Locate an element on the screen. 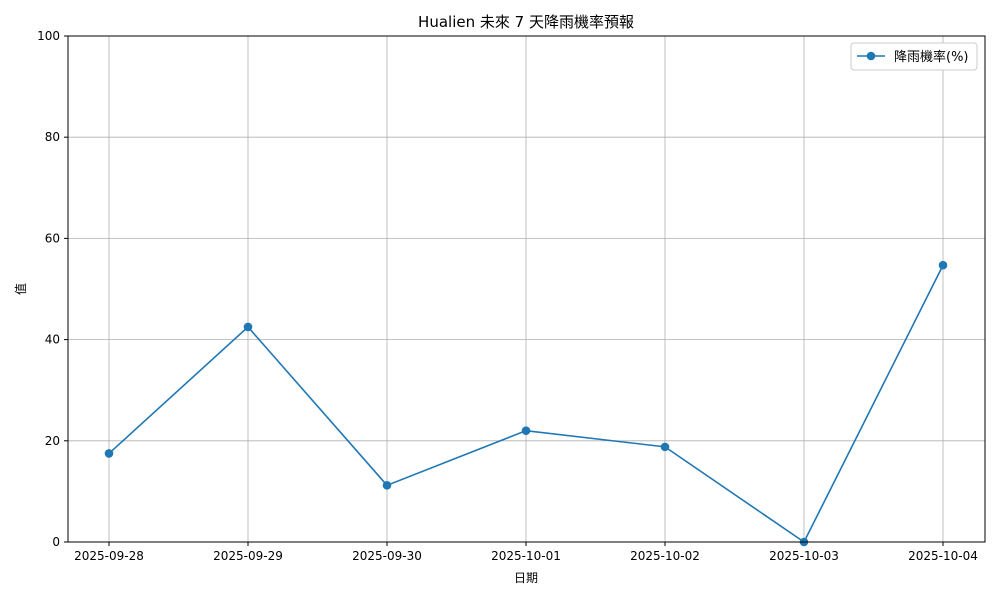  legend: 降雨機率(%) is located at coordinates (914, 56).